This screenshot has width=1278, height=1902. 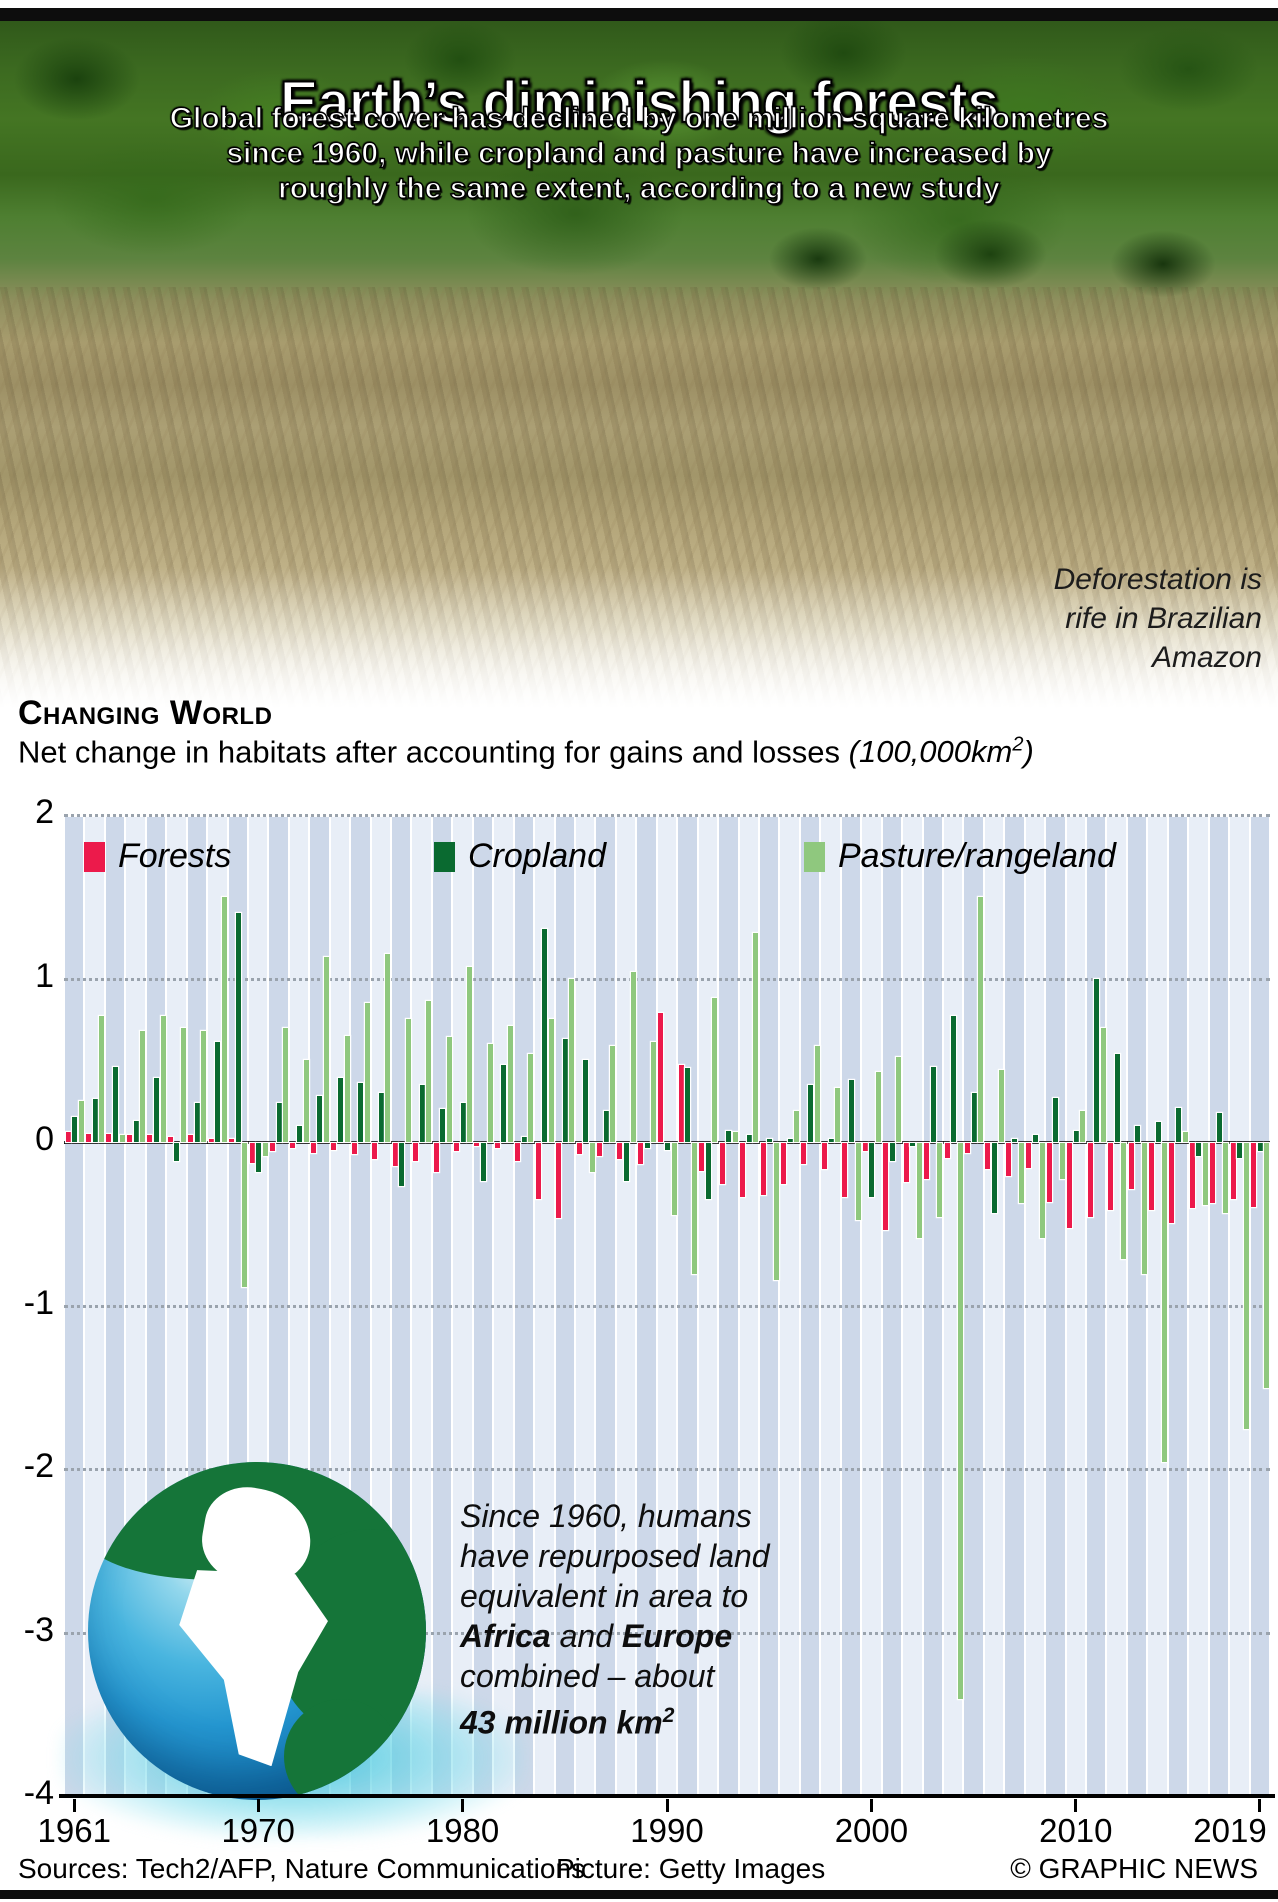 What do you see at coordinates (814, 856) in the screenshot?
I see `legend-swatch-icon` at bounding box center [814, 856].